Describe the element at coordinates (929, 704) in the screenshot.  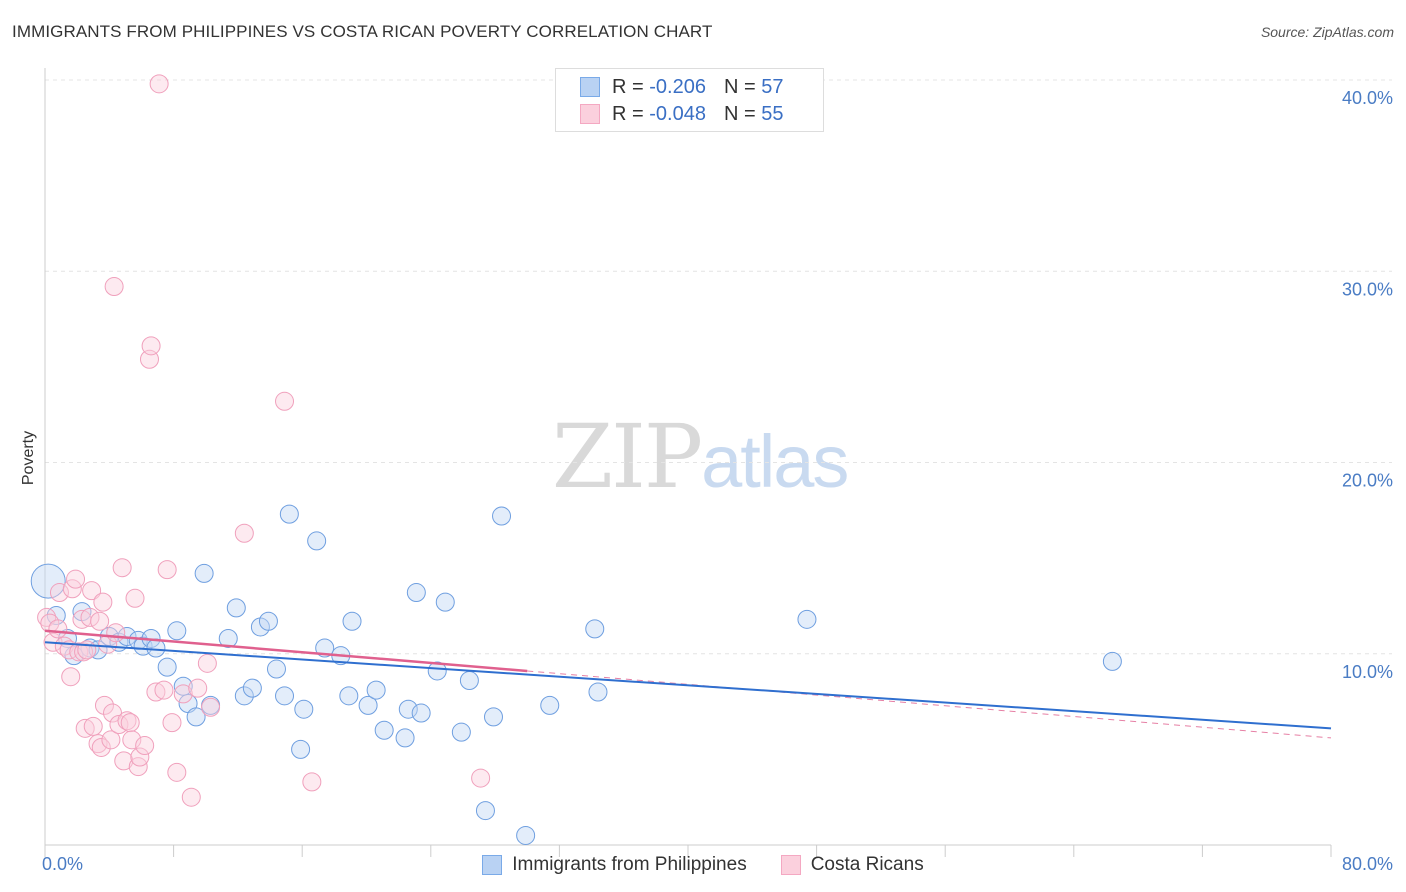
I see `trend-line-costa-ricans-extension` at that location.